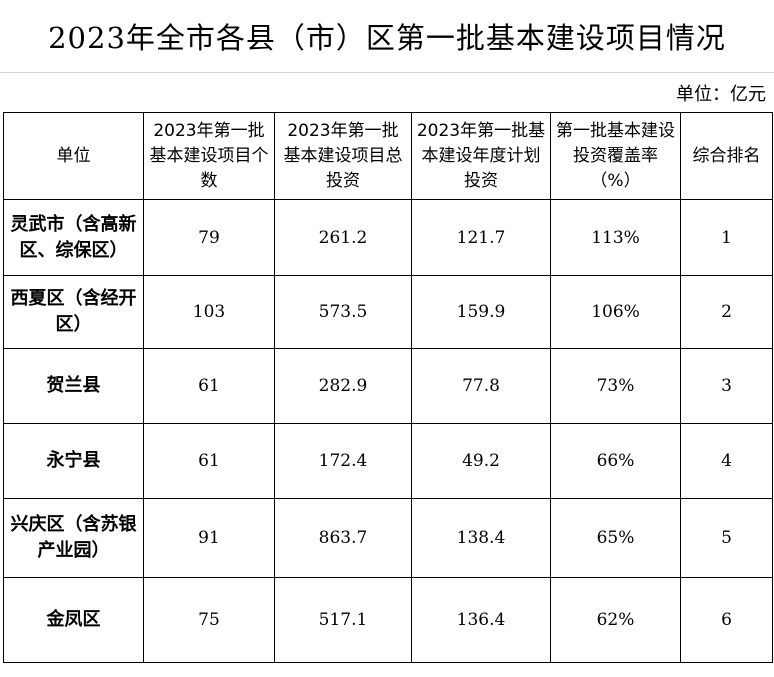 The height and width of the screenshot is (677, 774). Describe the element at coordinates (481, 312) in the screenshot. I see `row-annual: 159.9` at that location.